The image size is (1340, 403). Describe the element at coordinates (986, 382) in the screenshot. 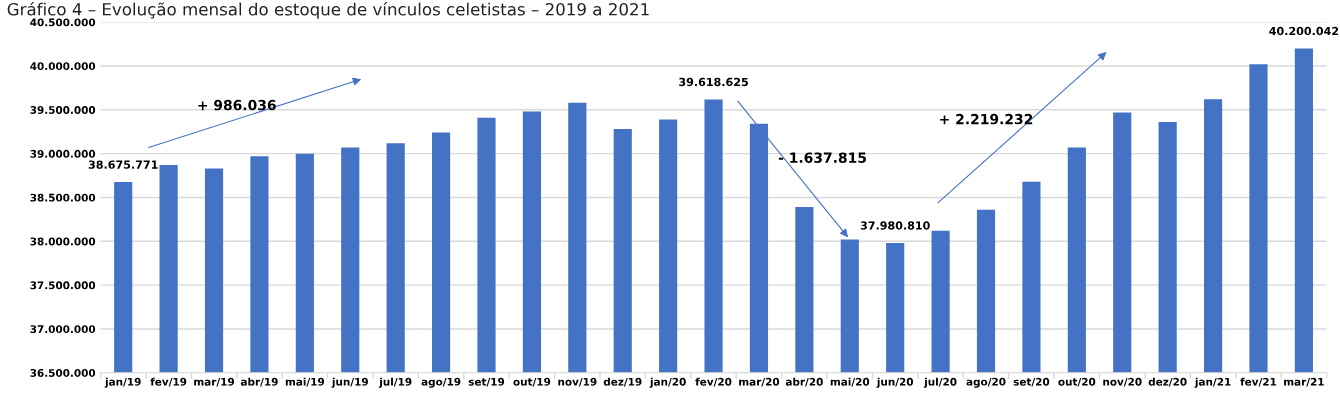

I see `x-tick-label: ago/20` at that location.